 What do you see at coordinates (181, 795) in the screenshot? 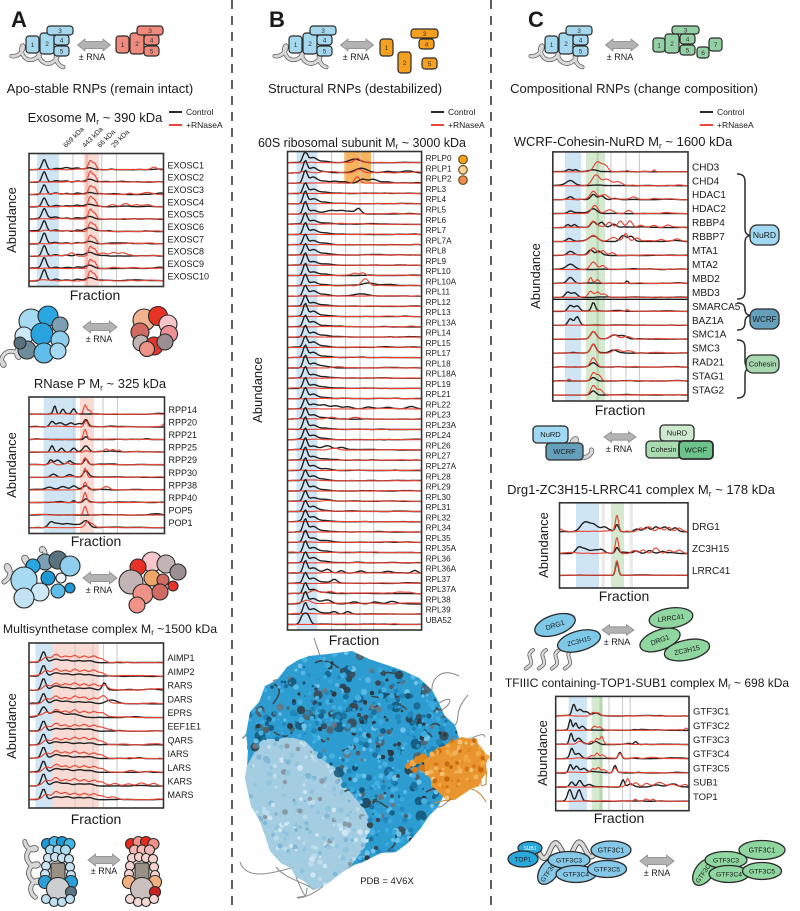
I see `svg-text: MARS` at bounding box center [181, 795].